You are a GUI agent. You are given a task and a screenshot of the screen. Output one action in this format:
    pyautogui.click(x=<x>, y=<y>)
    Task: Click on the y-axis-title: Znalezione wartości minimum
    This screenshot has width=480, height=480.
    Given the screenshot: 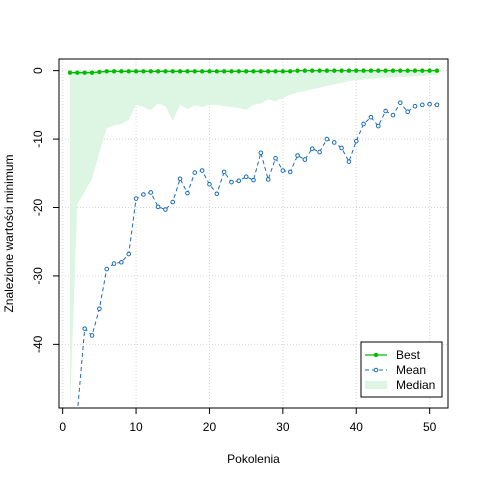 What is the action you would take?
    pyautogui.click(x=9, y=233)
    